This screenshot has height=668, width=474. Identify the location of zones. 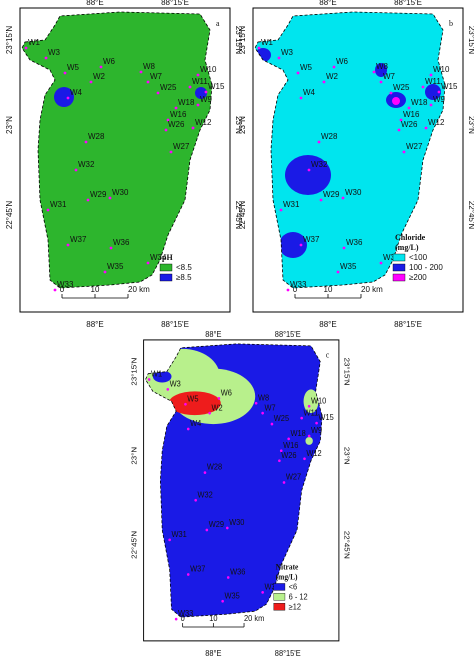
(130, 97).